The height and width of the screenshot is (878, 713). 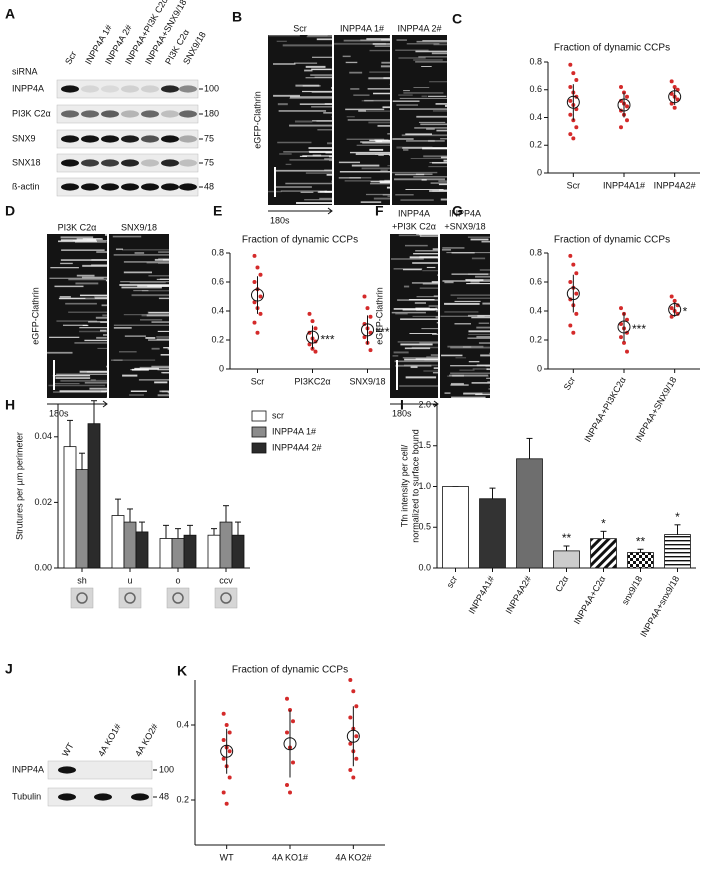 What do you see at coordinates (259, 448) in the screenshot?
I see `legend-swatch` at bounding box center [259, 448].